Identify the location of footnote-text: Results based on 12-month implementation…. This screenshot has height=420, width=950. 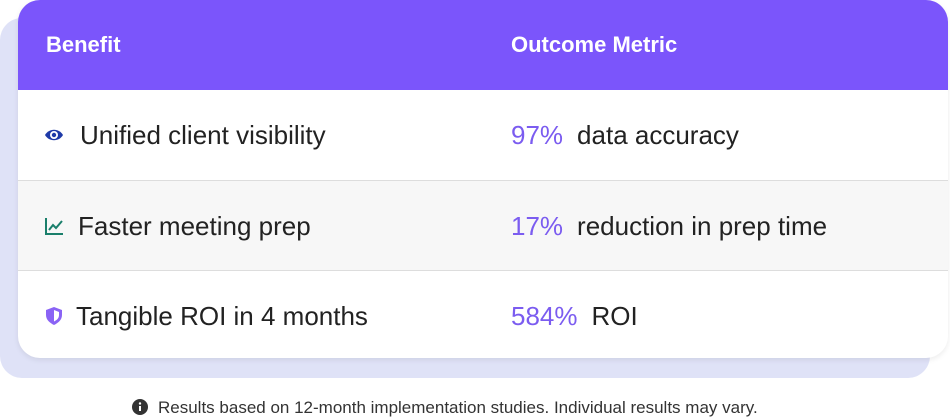
(458, 407).